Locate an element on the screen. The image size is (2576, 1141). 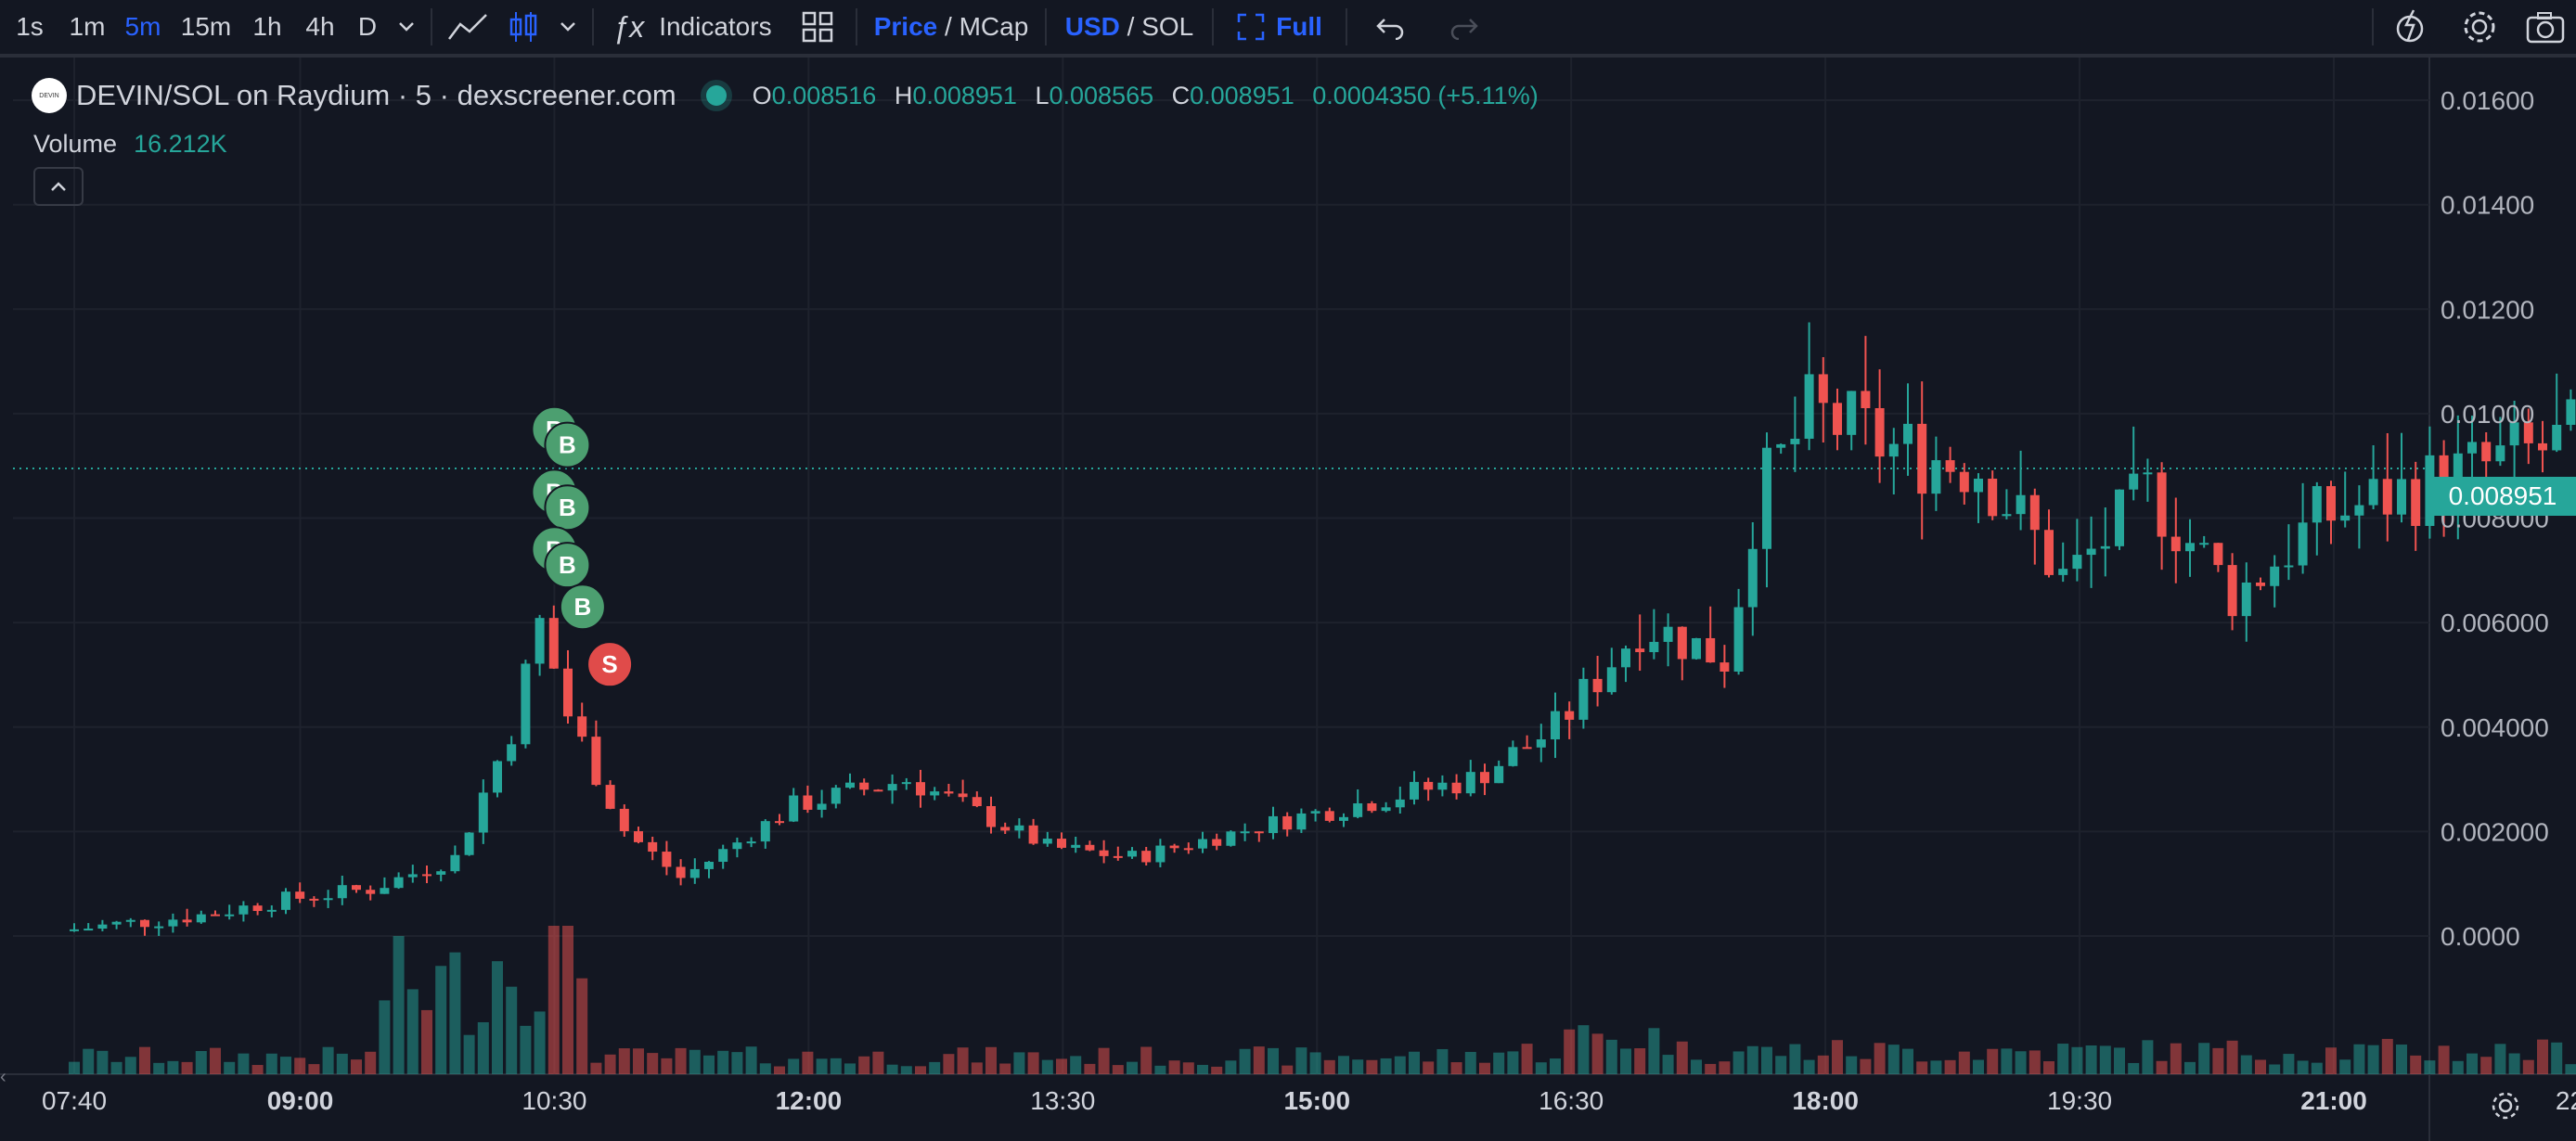
interval-1s: 1s is located at coordinates (30, 26).